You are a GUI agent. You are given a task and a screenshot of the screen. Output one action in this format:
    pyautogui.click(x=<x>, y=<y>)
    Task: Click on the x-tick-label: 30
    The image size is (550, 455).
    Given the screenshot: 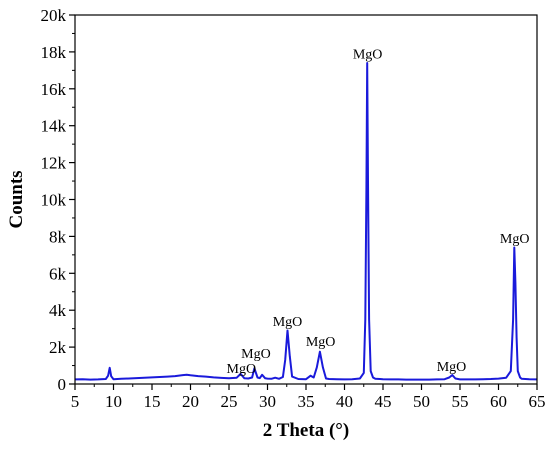 What is the action you would take?
    pyautogui.click(x=267, y=401)
    